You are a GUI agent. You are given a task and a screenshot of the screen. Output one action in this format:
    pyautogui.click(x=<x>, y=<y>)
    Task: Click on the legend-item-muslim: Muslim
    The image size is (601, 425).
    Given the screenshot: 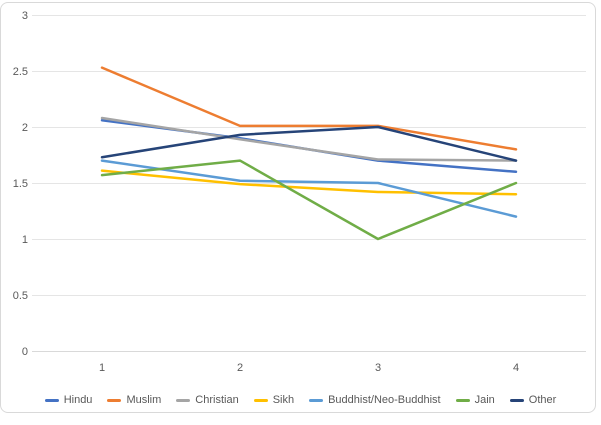 What is the action you would take?
    pyautogui.click(x=134, y=400)
    